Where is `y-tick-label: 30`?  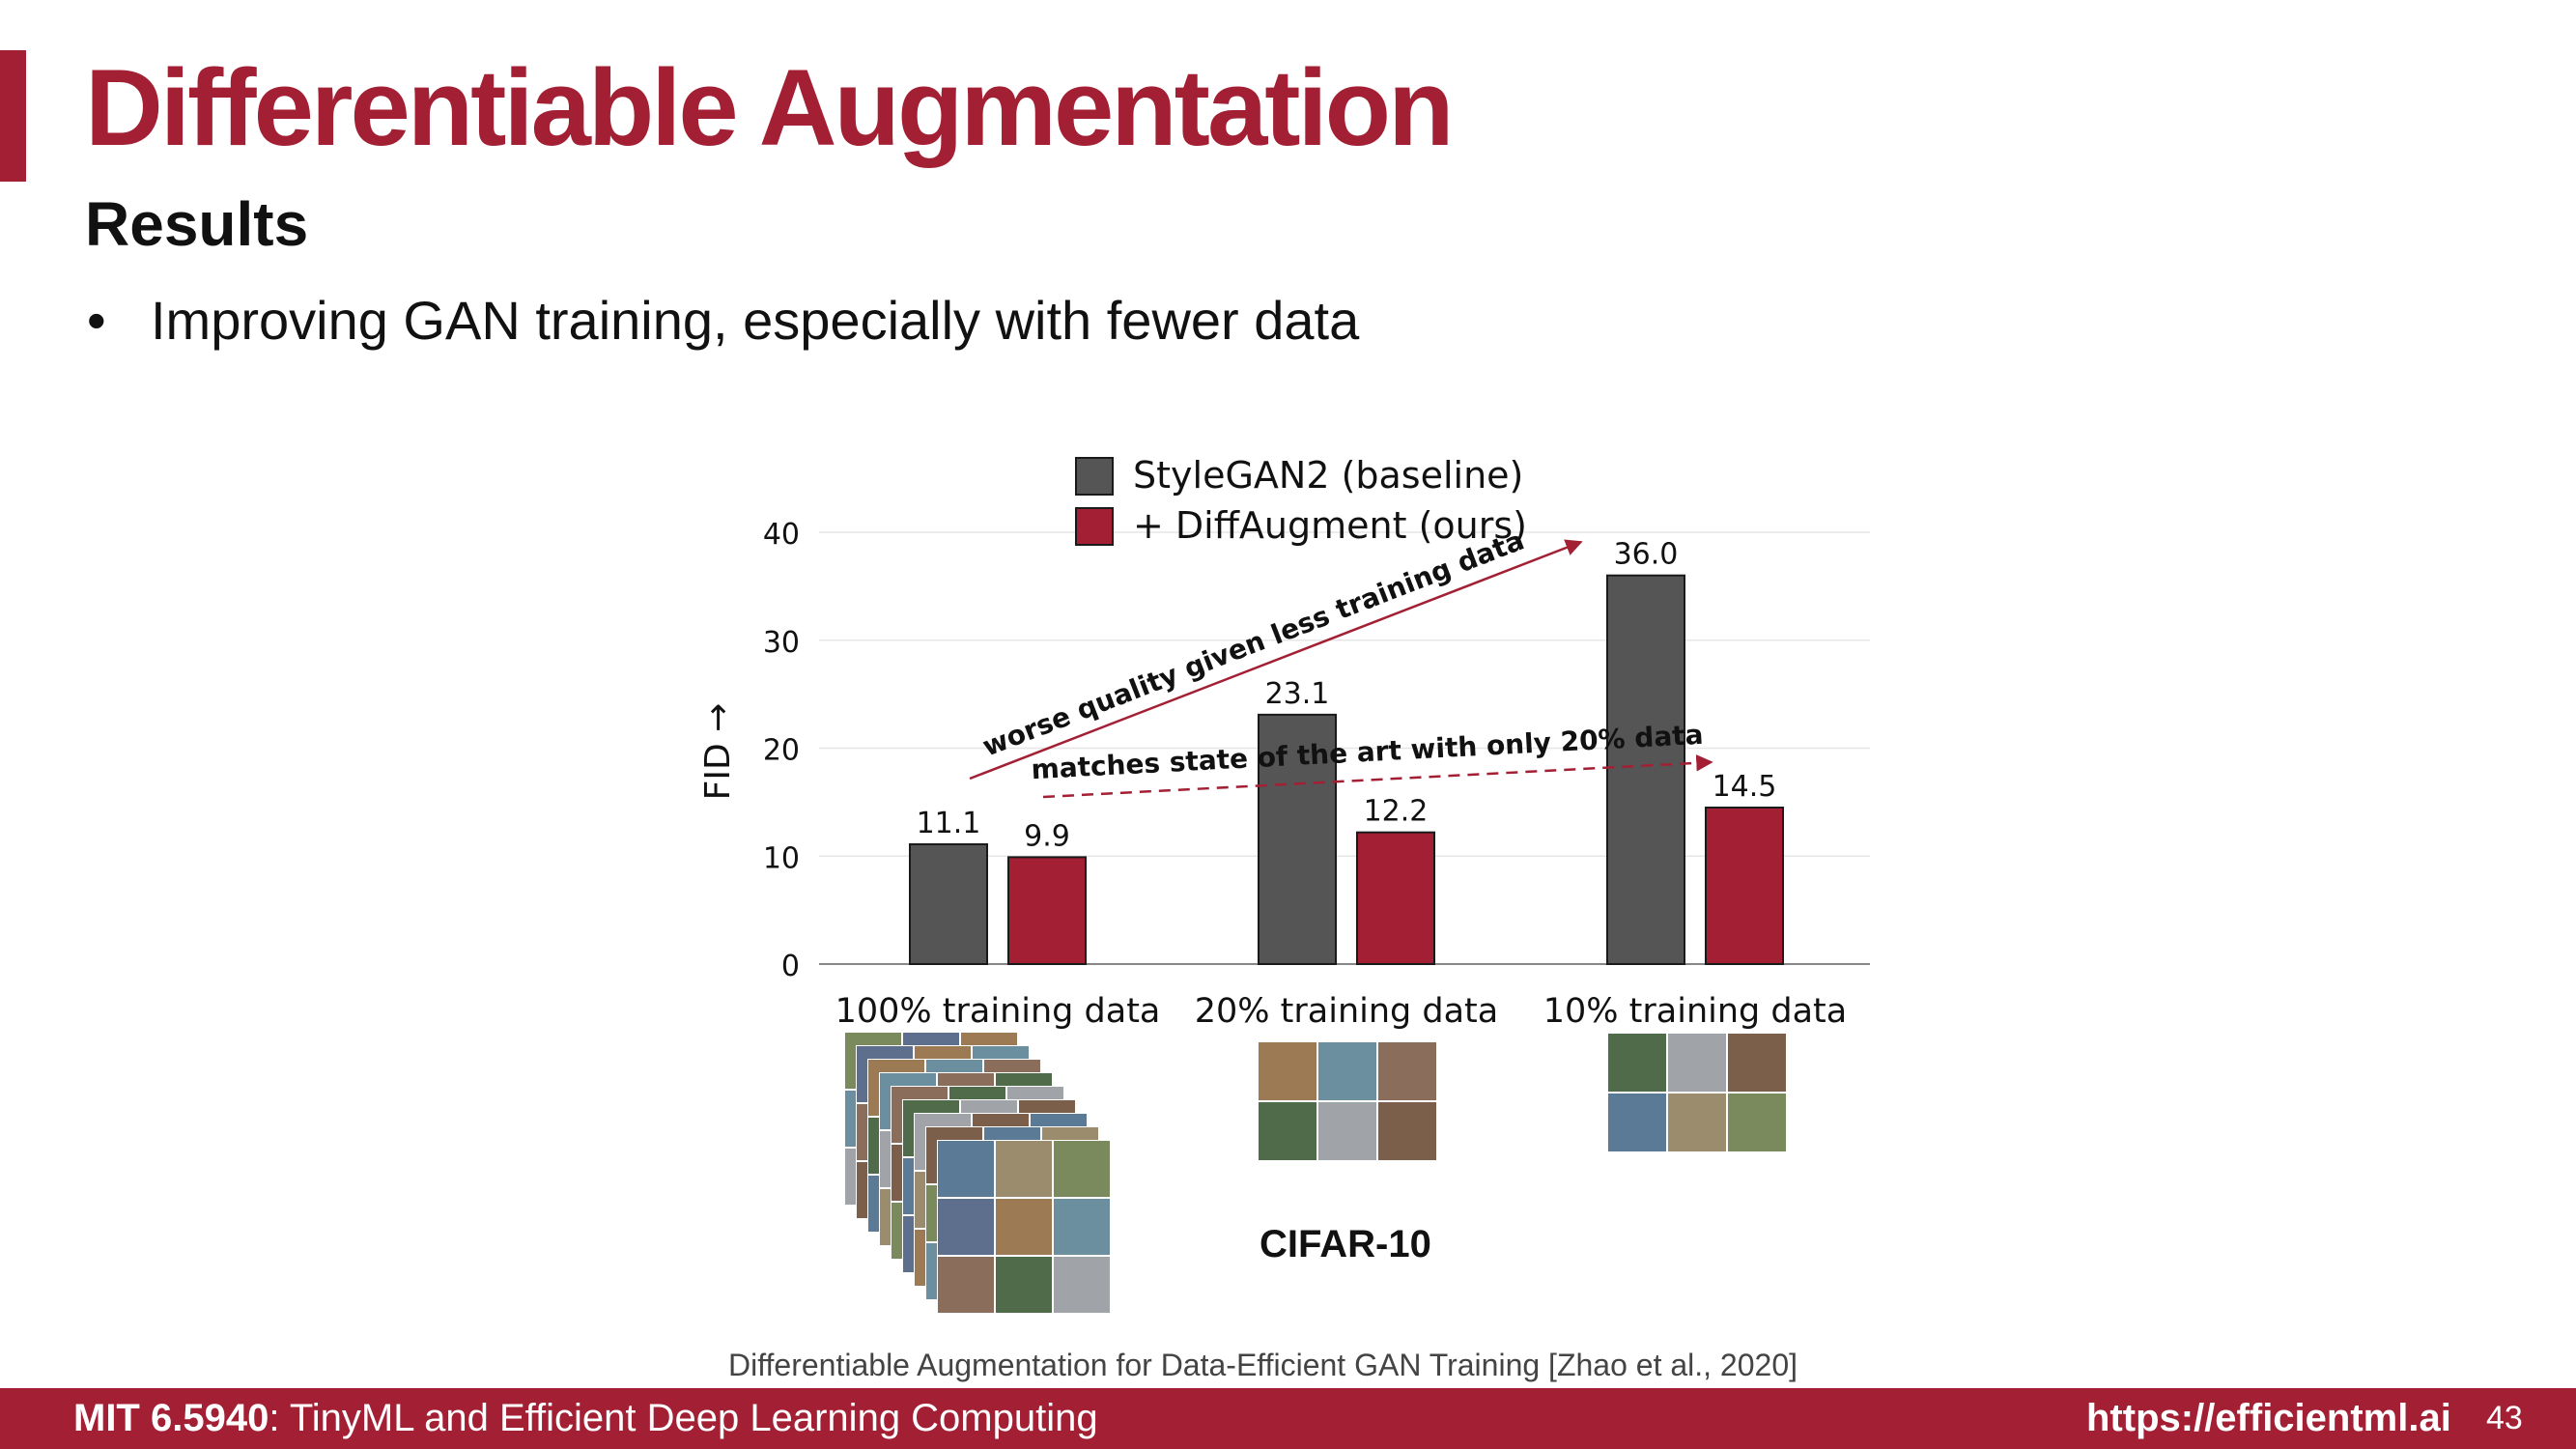
y-tick-label: 30 is located at coordinates (781, 643).